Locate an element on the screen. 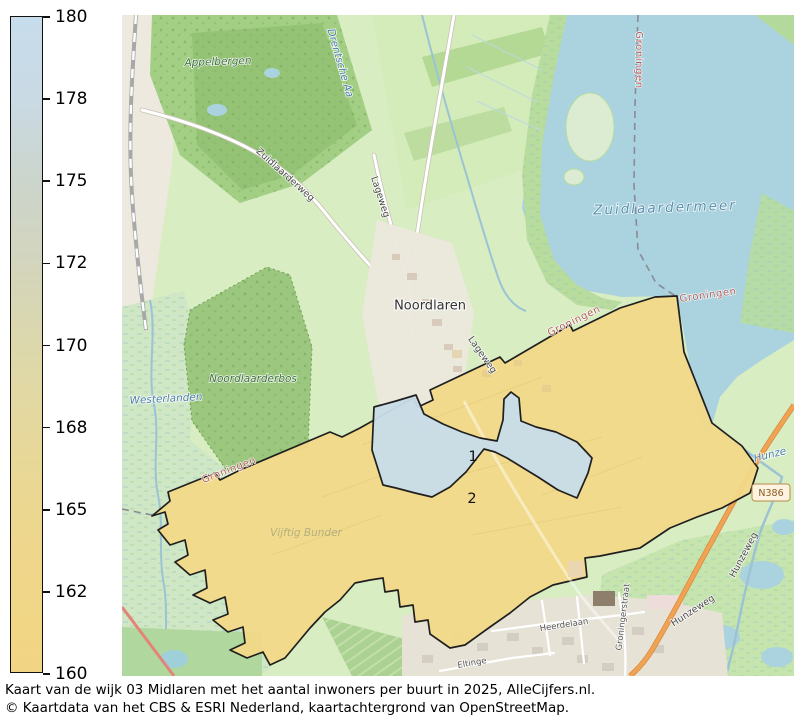 Image resolution: width=794 pixels, height=724 pixels. notch-parcel is located at coordinates (575, 569).